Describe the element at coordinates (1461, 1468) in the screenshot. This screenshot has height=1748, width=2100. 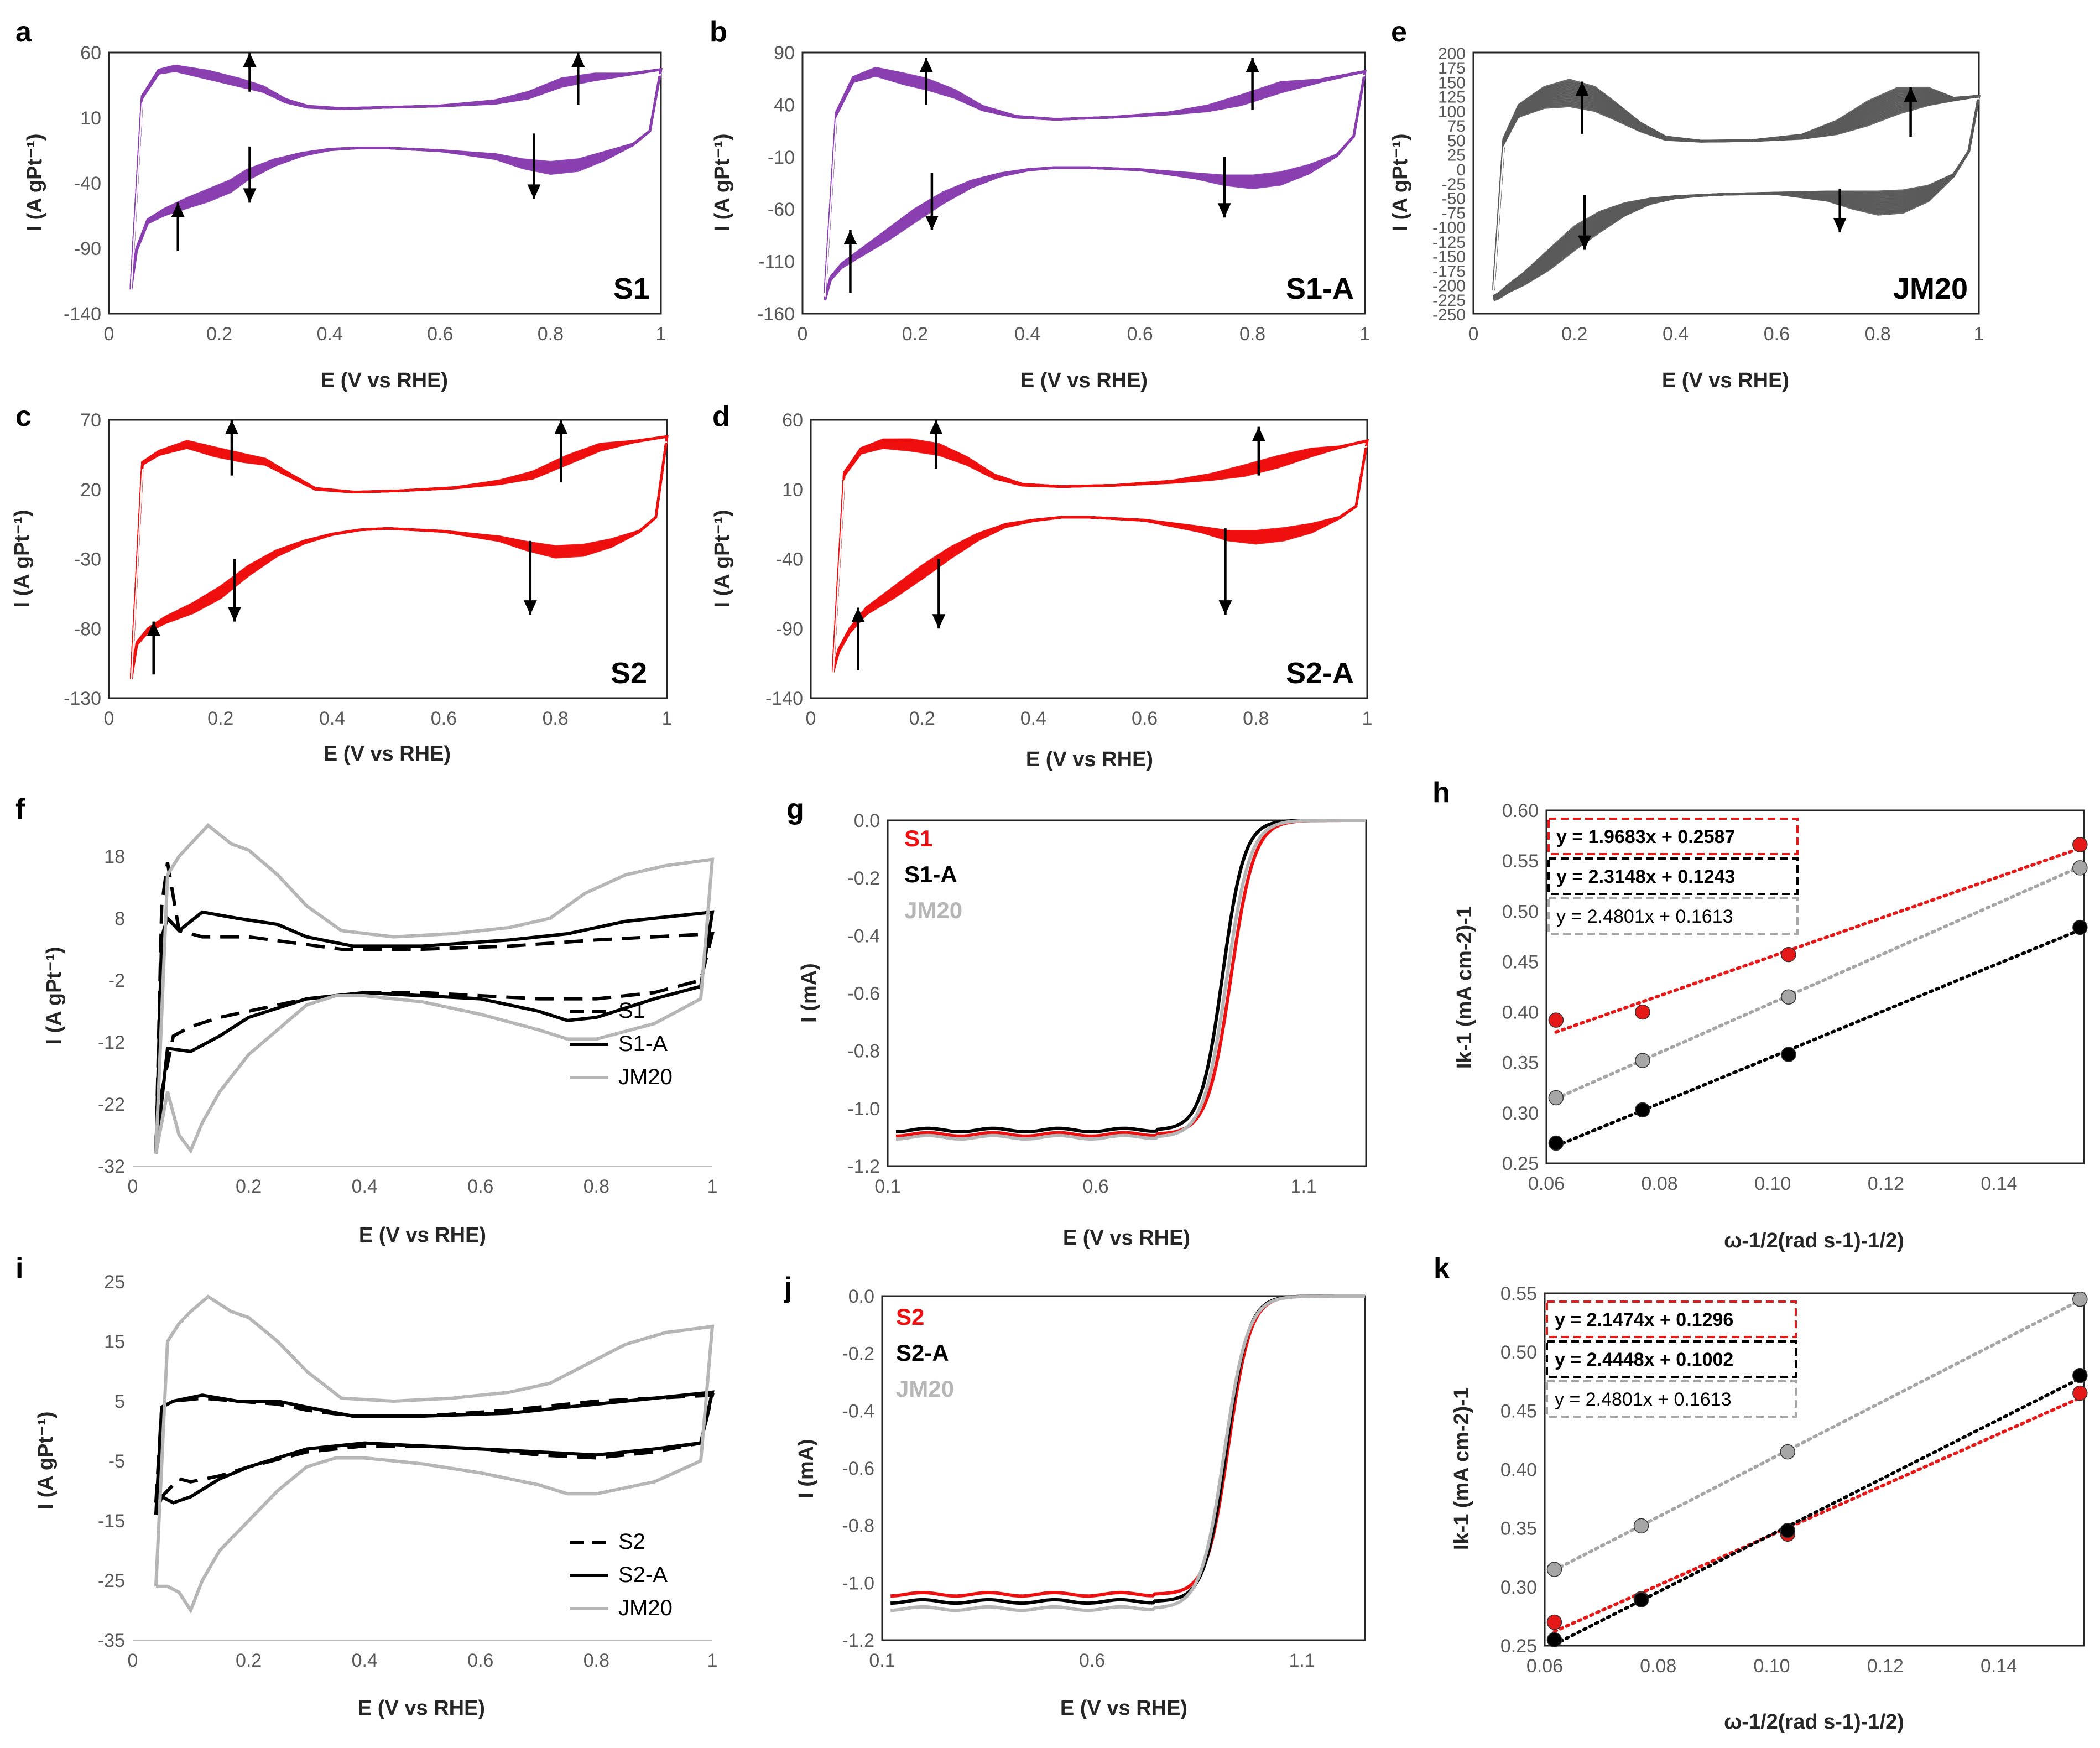
I see `y-axis-label: Ik-1 (mA cm-2)-1` at that location.